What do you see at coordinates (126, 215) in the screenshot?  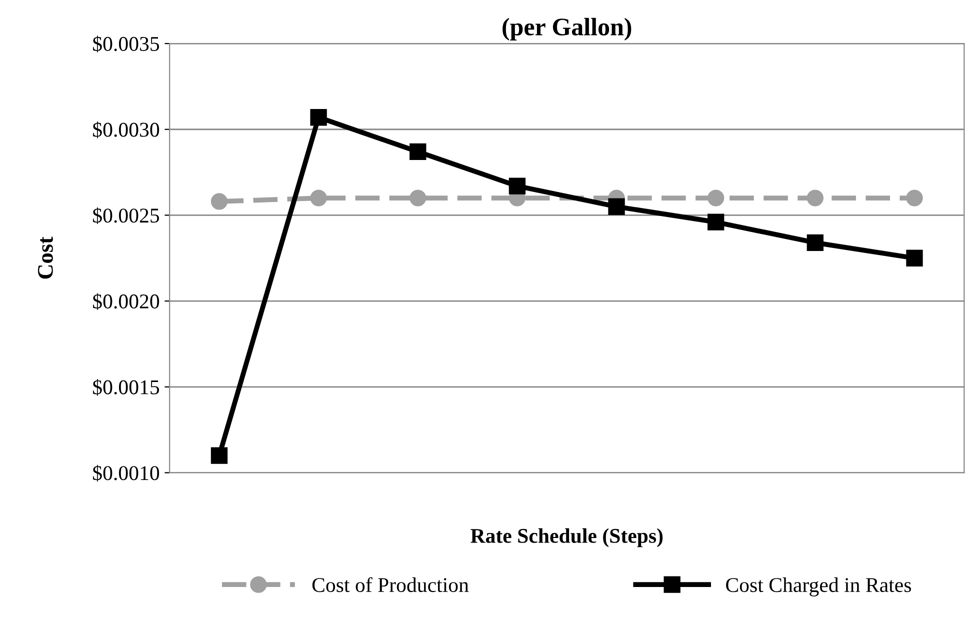 I see `y-tick-label: $0.0025` at bounding box center [126, 215].